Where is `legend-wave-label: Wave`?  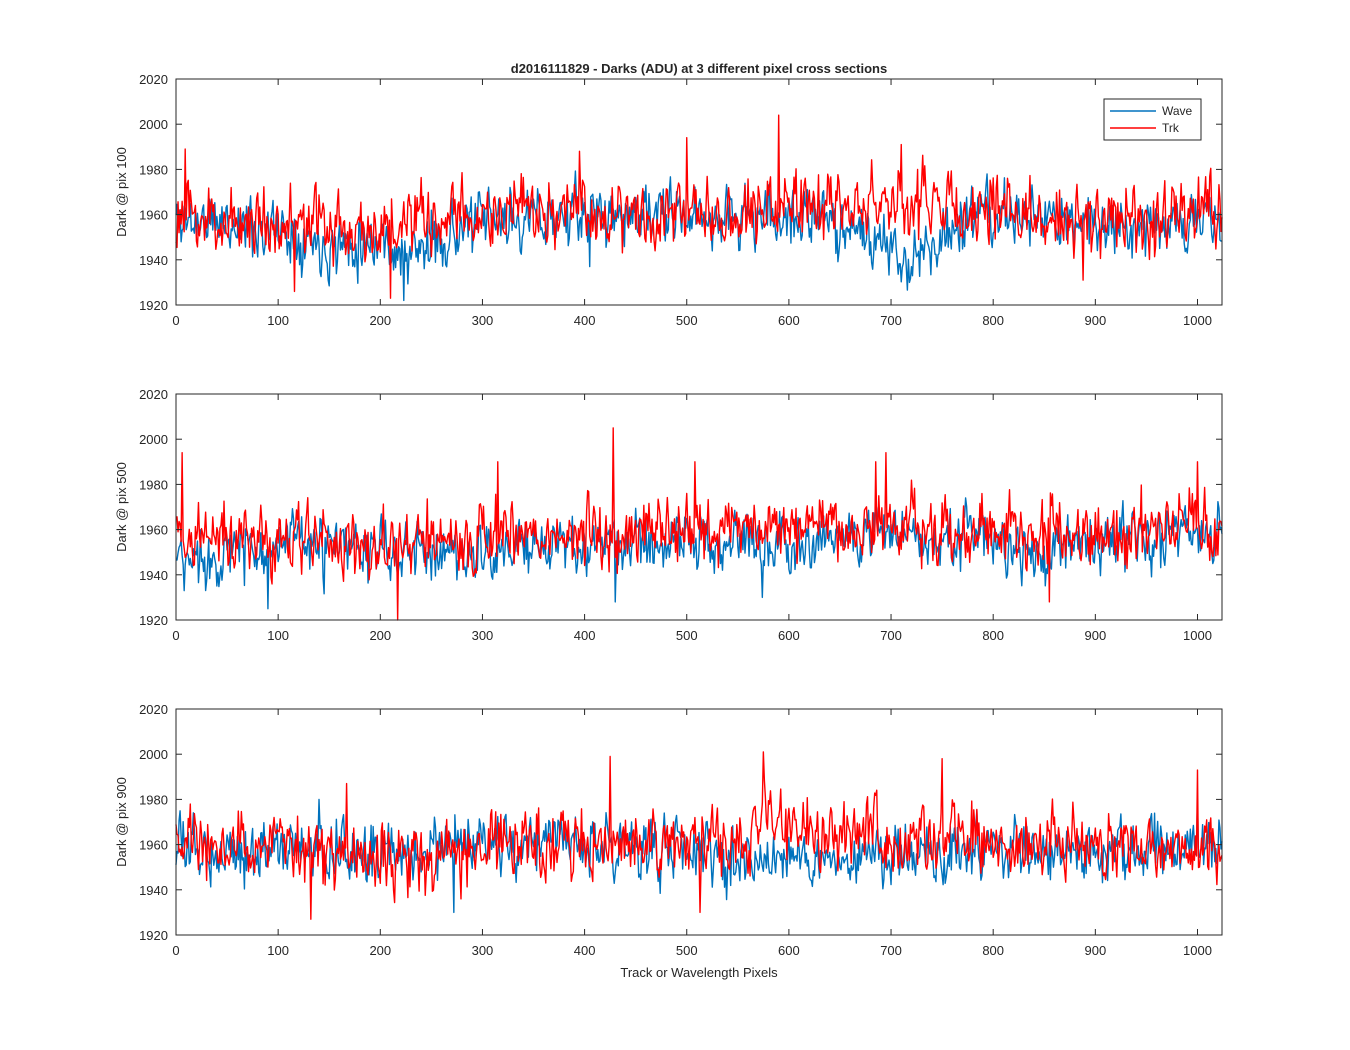 legend-wave-label: Wave is located at coordinates (1177, 111).